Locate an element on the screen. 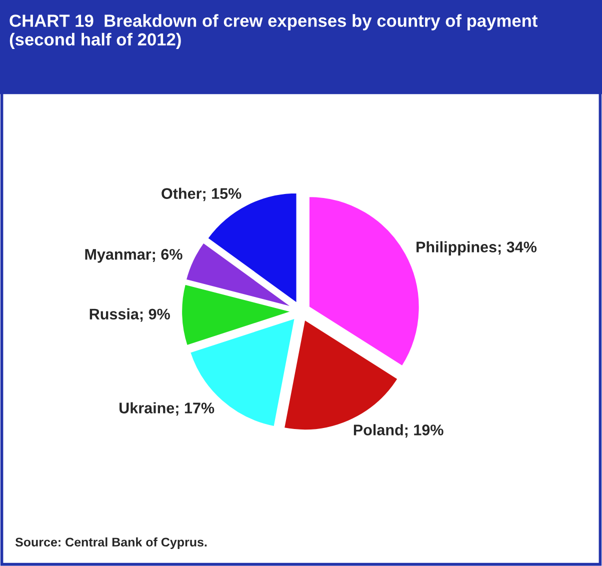 This screenshot has width=602, height=566. slice-label: Russia; 9% is located at coordinates (130, 315).